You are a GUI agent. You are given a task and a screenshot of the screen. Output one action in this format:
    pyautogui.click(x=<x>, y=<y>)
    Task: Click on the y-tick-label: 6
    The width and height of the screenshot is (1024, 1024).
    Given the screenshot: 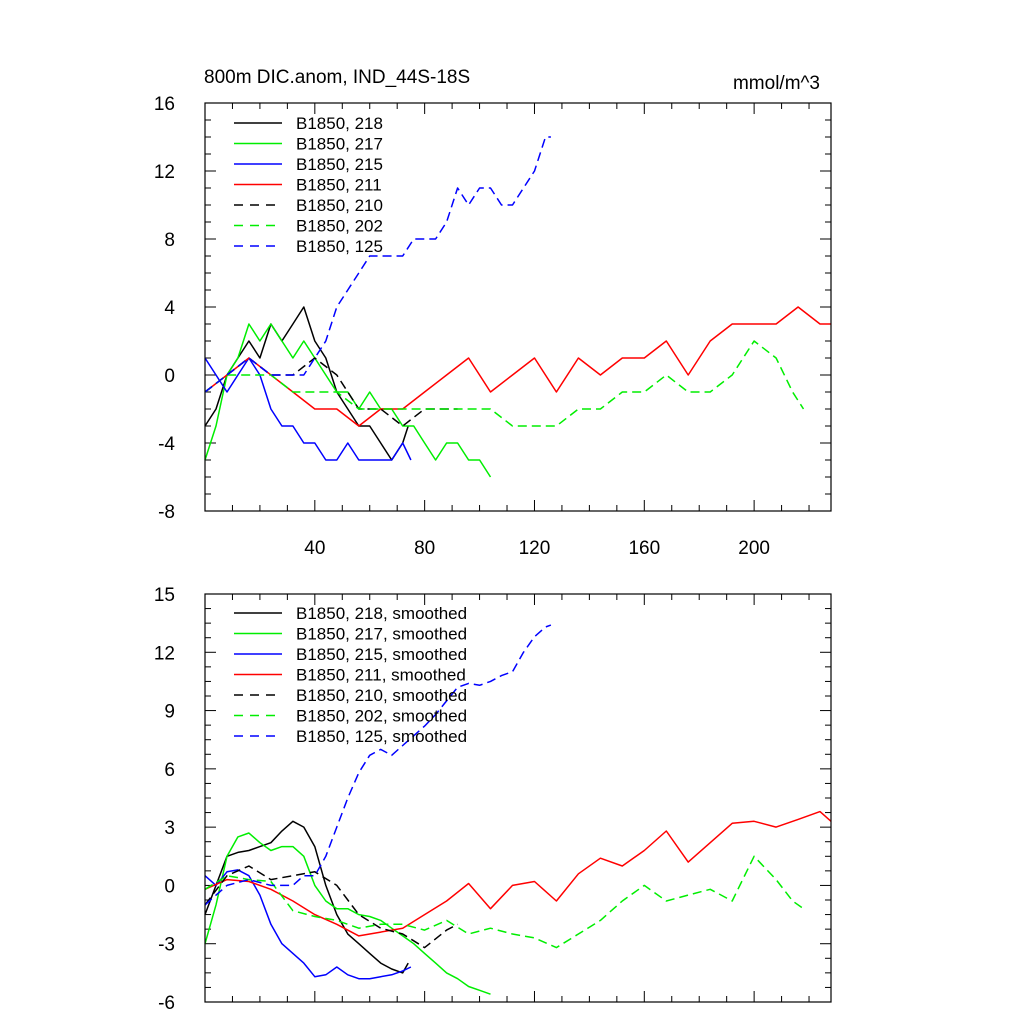 What is the action you would take?
    pyautogui.click(x=169, y=770)
    